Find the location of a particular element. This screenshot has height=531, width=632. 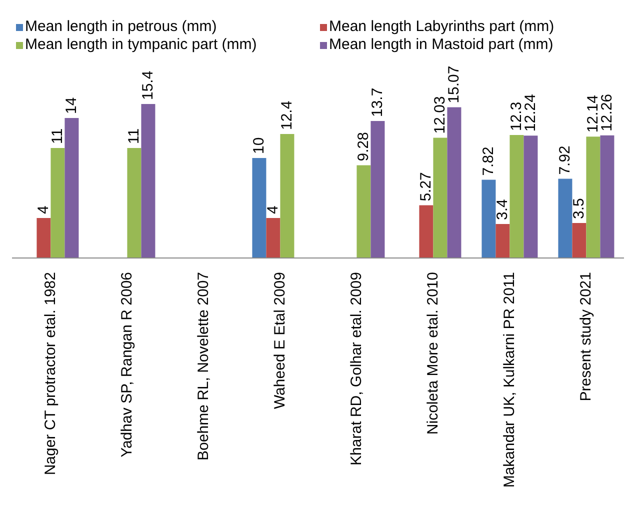

x-tick-label: Kharat RD, Golhar etal. 2009 is located at coordinates (356, 369).